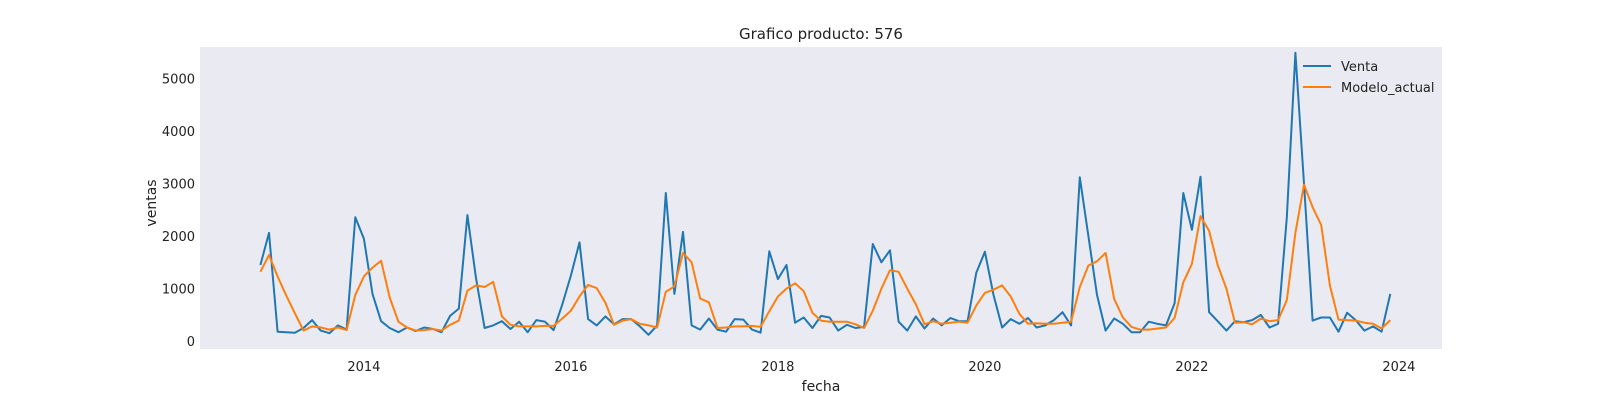 The image size is (1600, 400). I want to click on y-tick-label: 0, so click(191, 342).